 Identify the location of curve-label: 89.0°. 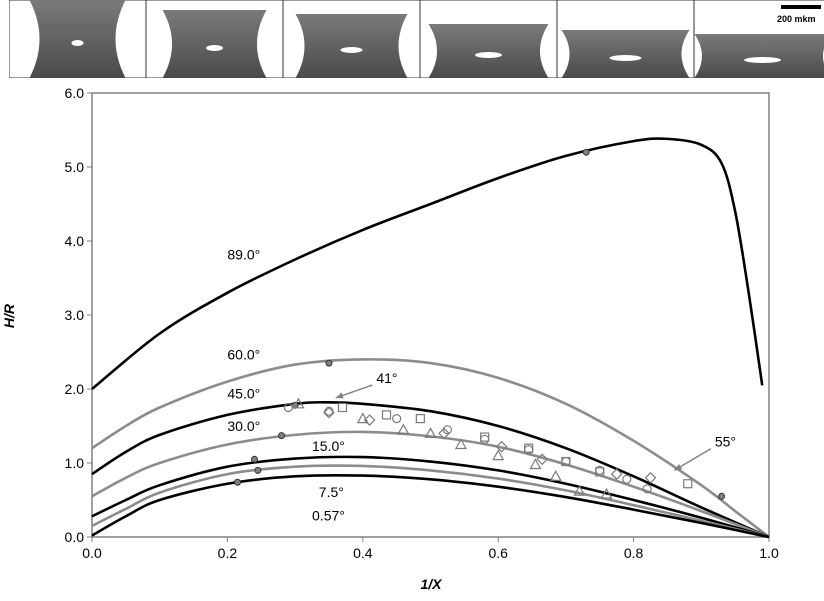
(243, 255).